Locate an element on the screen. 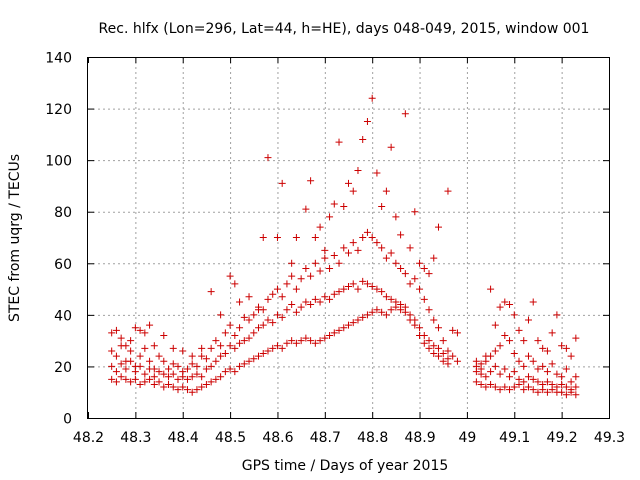 The width and height of the screenshot is (640, 480). x-tick-label: 48.4 is located at coordinates (183, 438).